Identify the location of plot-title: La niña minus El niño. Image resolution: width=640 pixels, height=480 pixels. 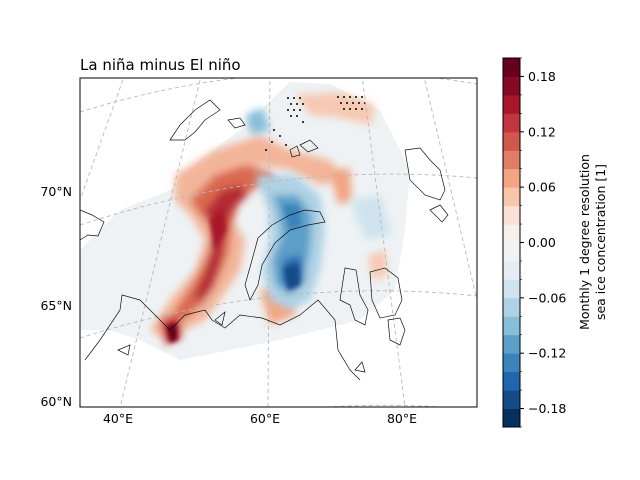
(160, 65).